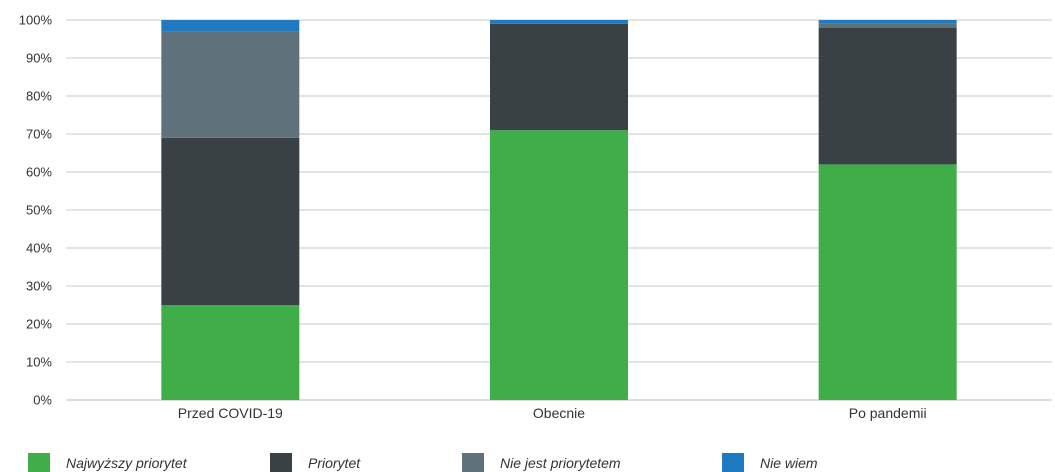 This screenshot has width=1055, height=472. What do you see at coordinates (39, 58) in the screenshot?
I see `y-tick-label: 90%` at bounding box center [39, 58].